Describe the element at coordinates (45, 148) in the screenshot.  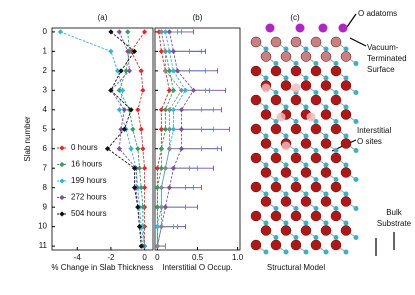
I see `y-tick-label: 6` at that location.